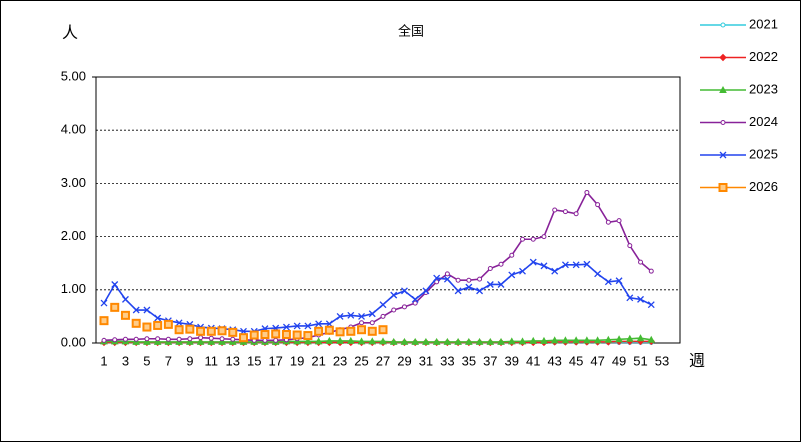  Describe the element at coordinates (233, 360) in the screenshot. I see `x-tick-label: 13` at that location.